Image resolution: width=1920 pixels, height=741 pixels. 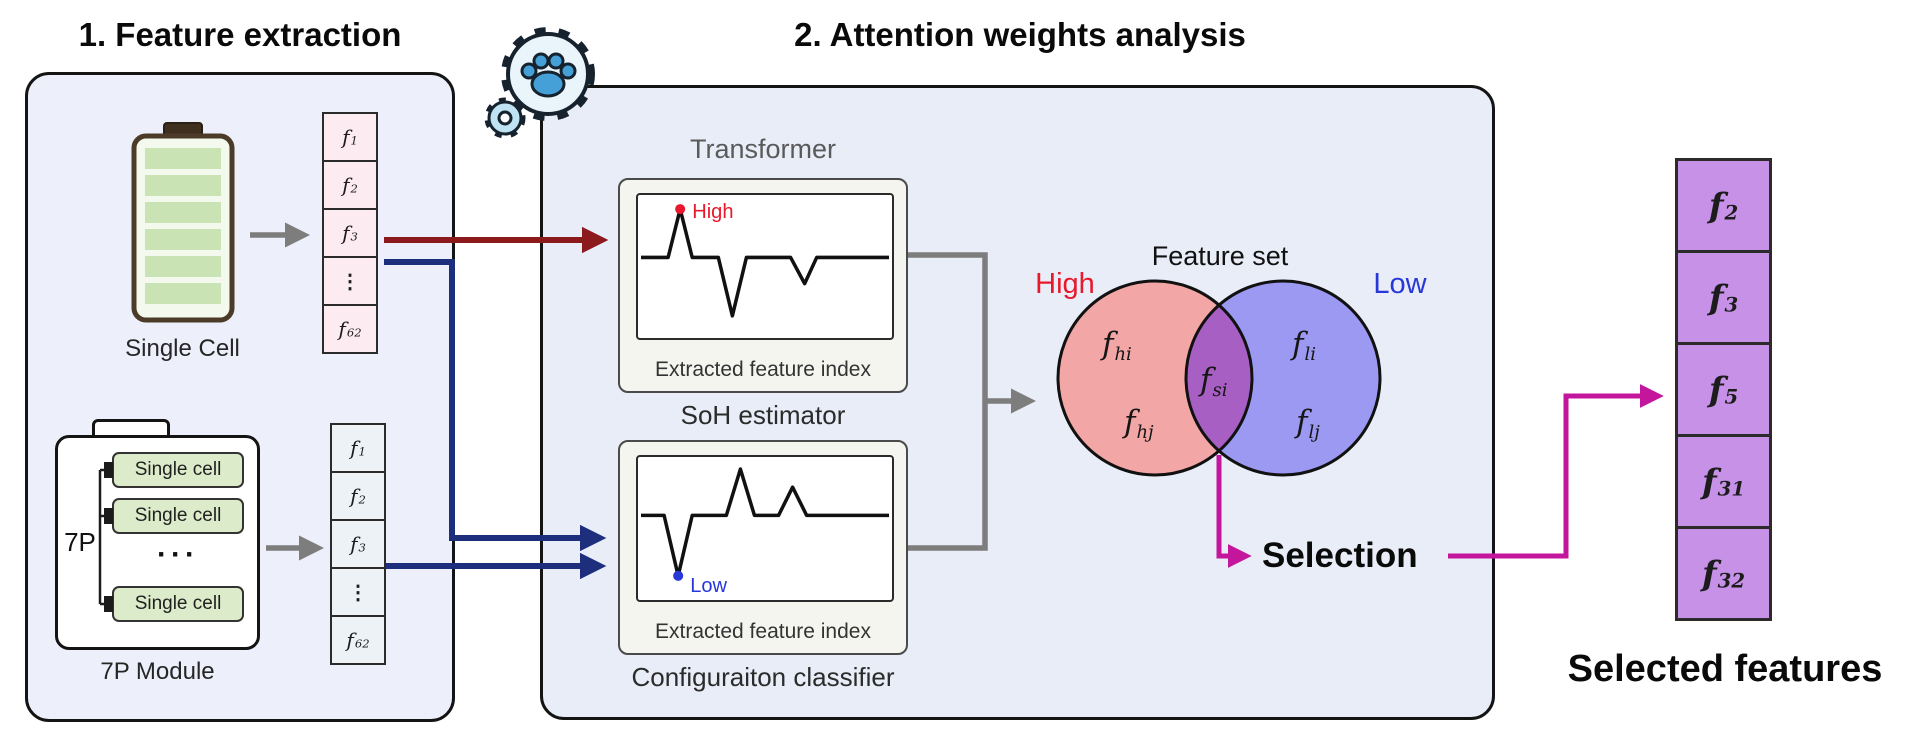 I want to click on feature-subscript: 5, so click(x=1731, y=395).